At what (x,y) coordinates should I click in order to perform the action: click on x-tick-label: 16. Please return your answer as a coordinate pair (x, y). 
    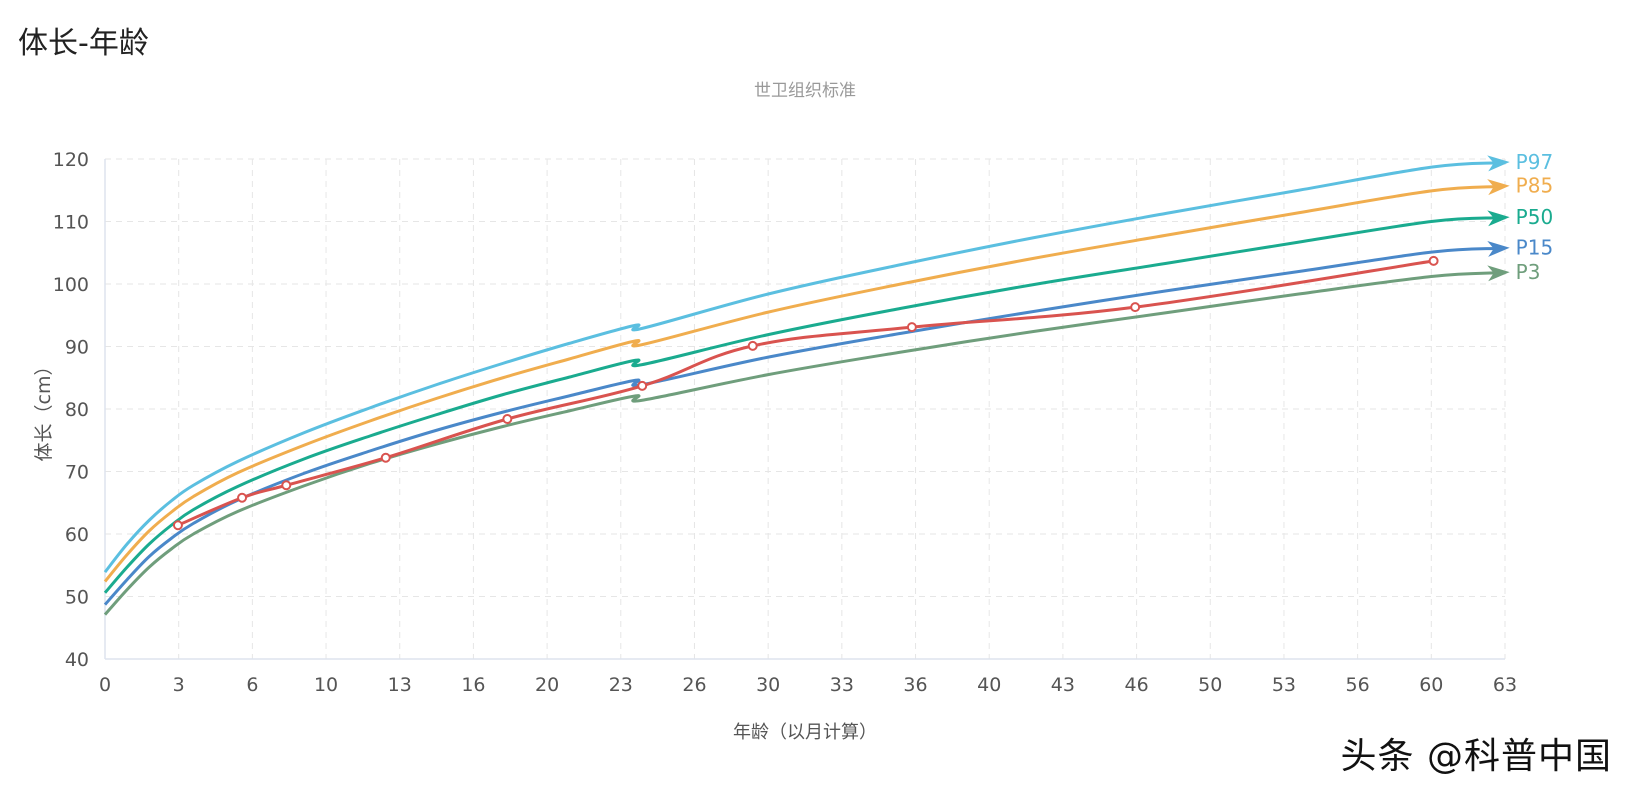
    Looking at the image, I should click on (473, 685).